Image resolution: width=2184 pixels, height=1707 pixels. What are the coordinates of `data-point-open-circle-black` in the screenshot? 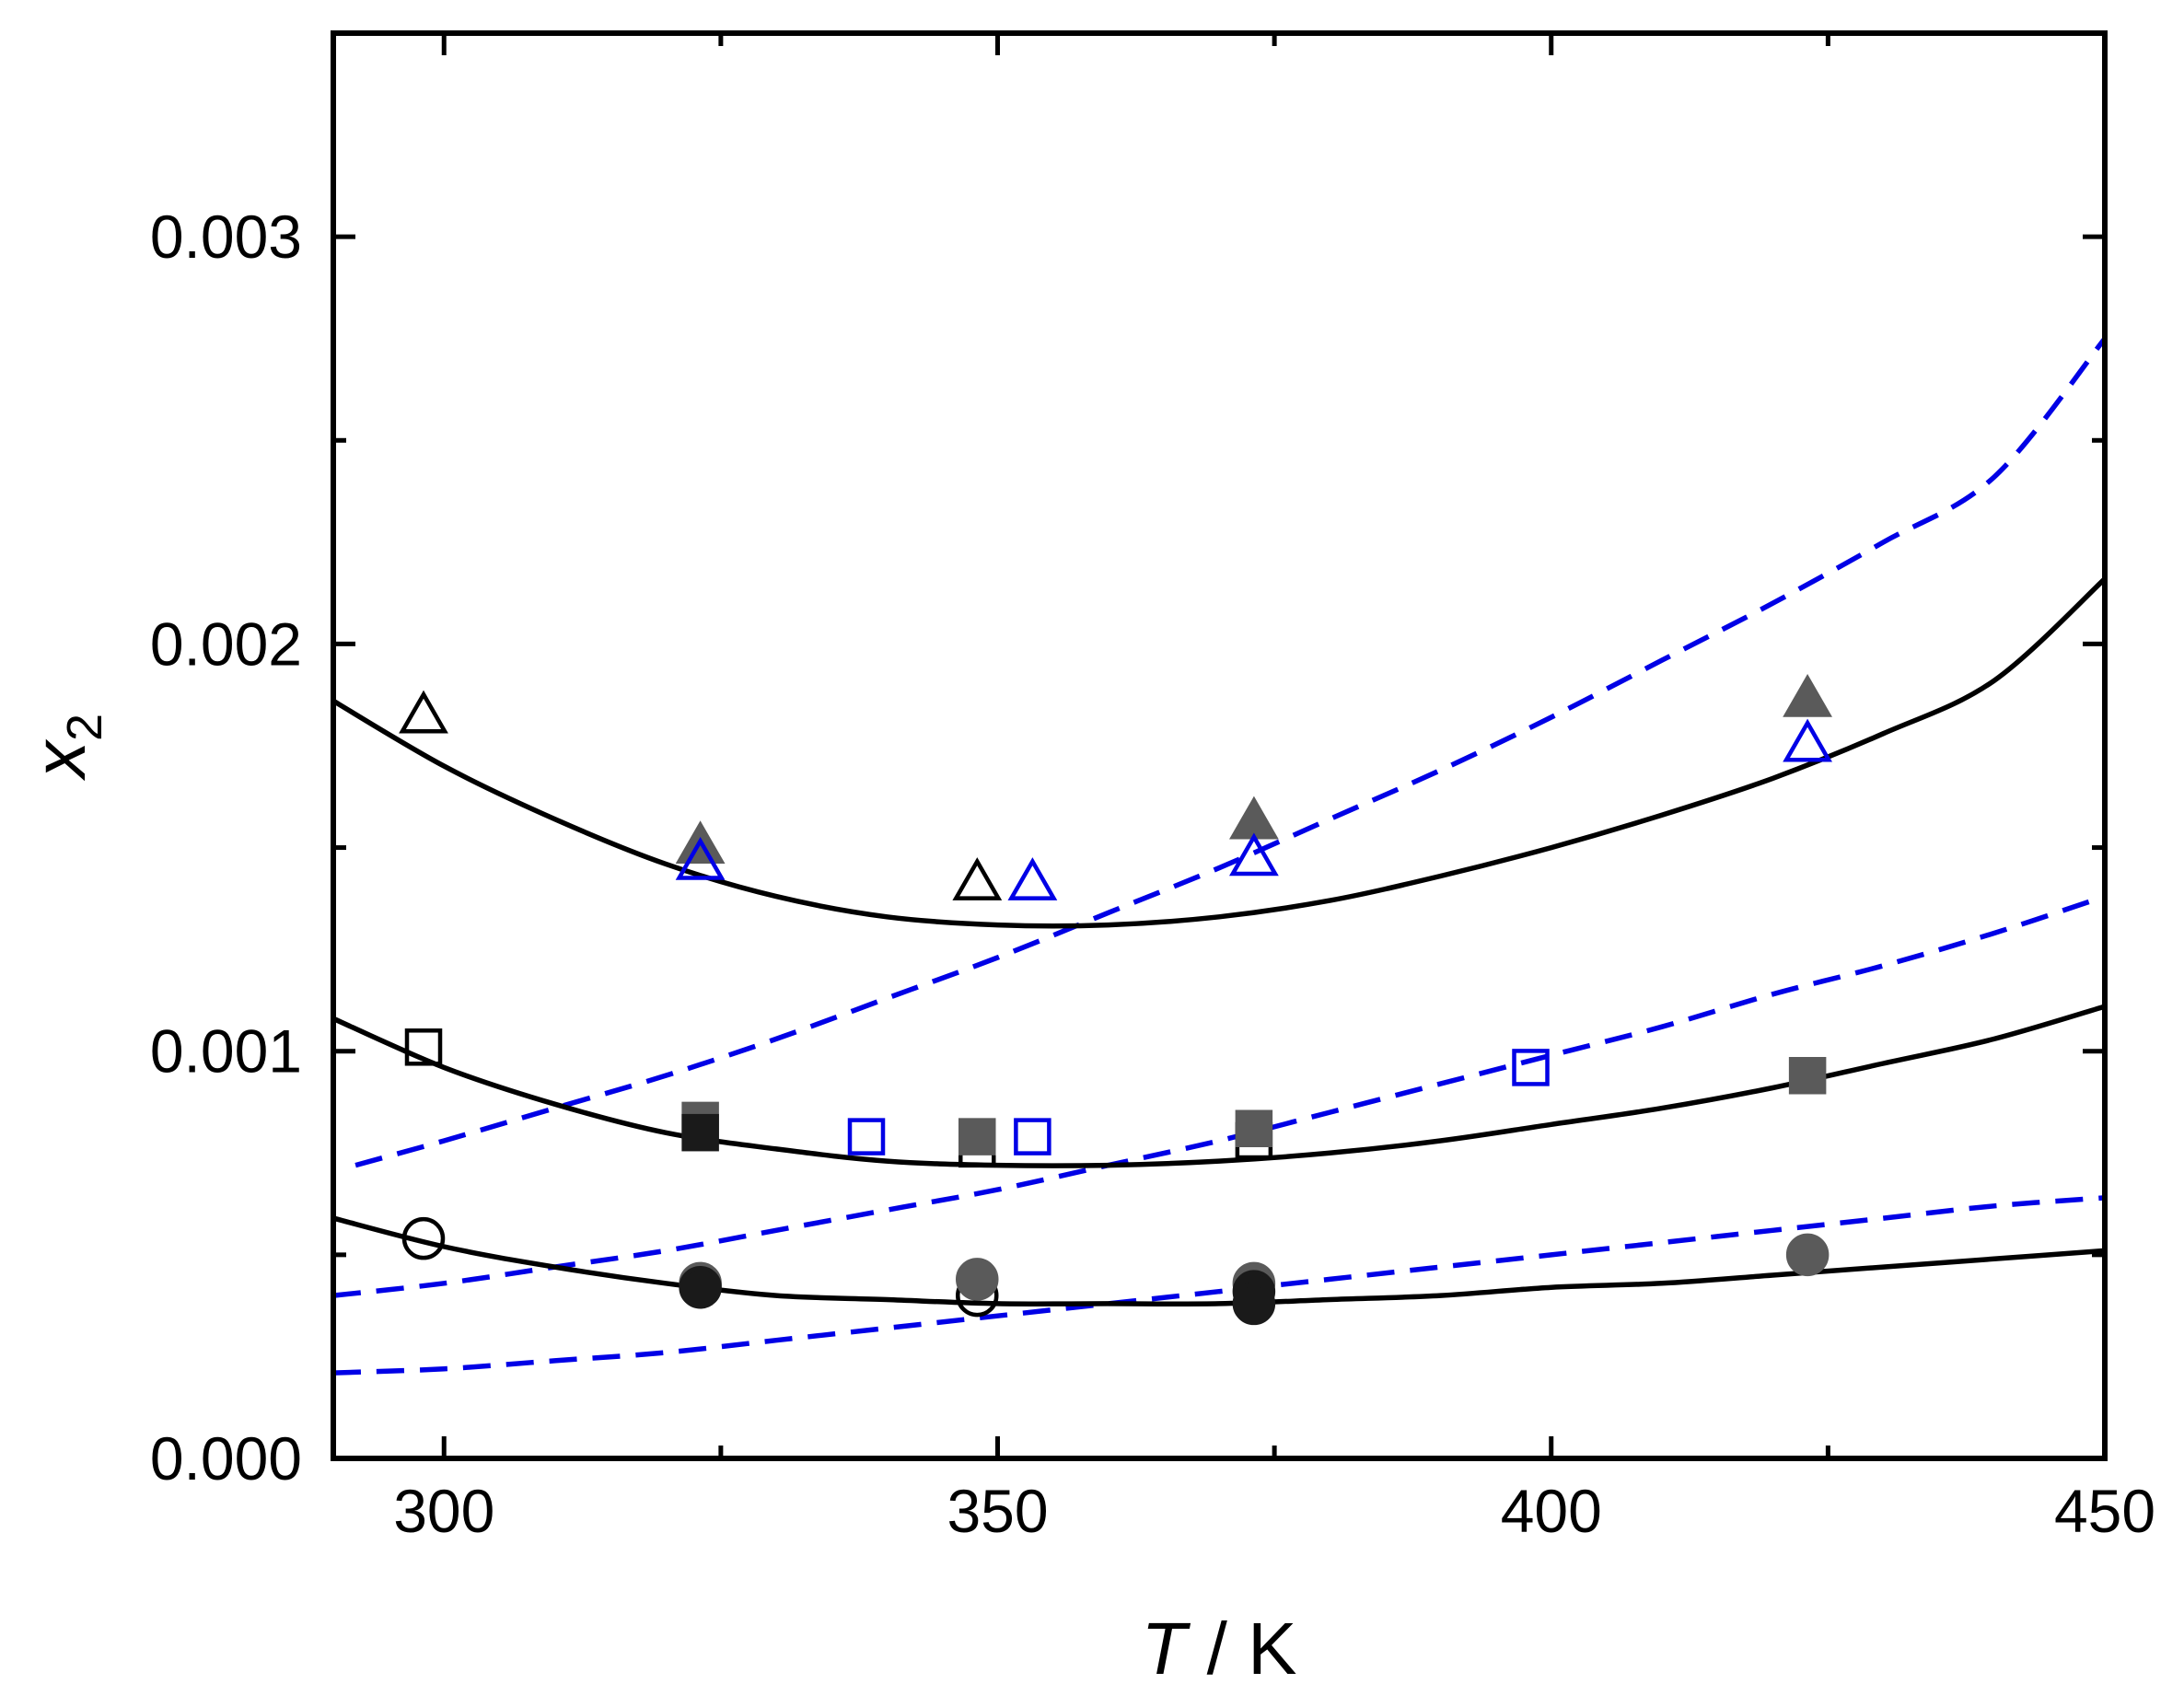 It's located at (423, 1238).